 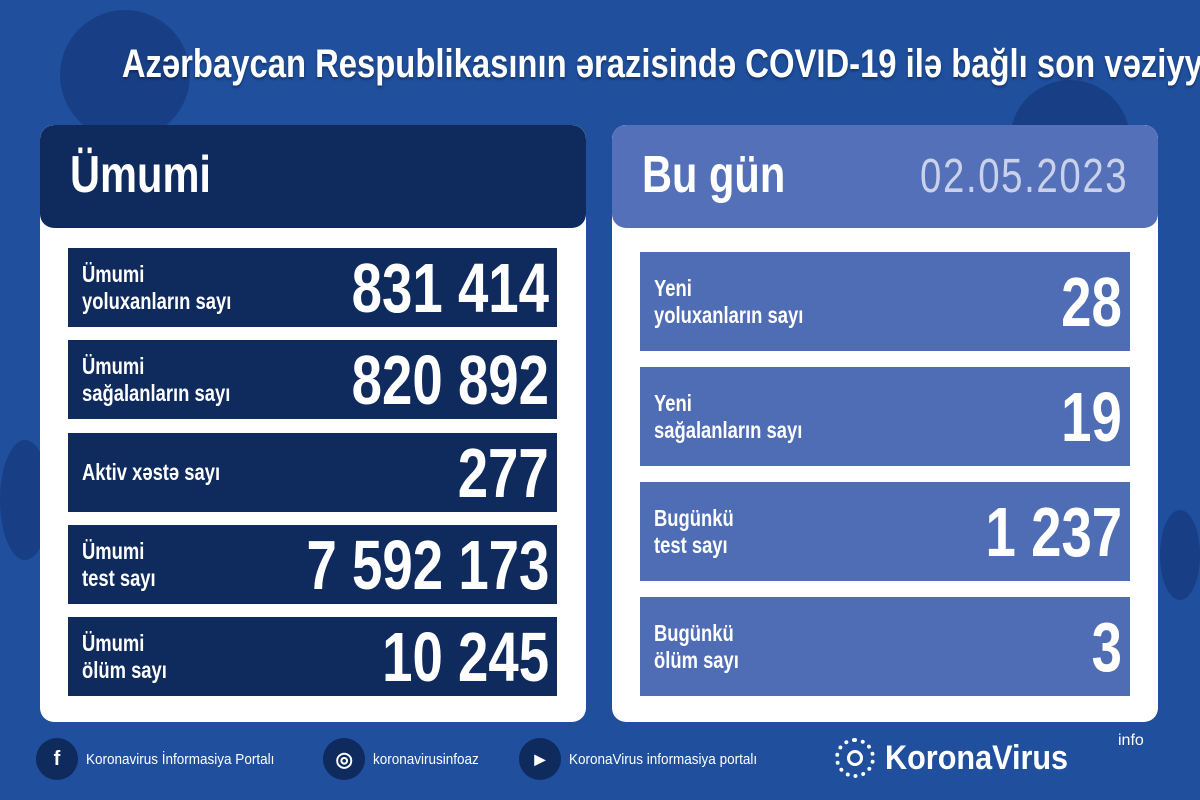 What do you see at coordinates (885, 531) in the screenshot?
I see `stat-row: Bugünkü test sayı 1 237` at bounding box center [885, 531].